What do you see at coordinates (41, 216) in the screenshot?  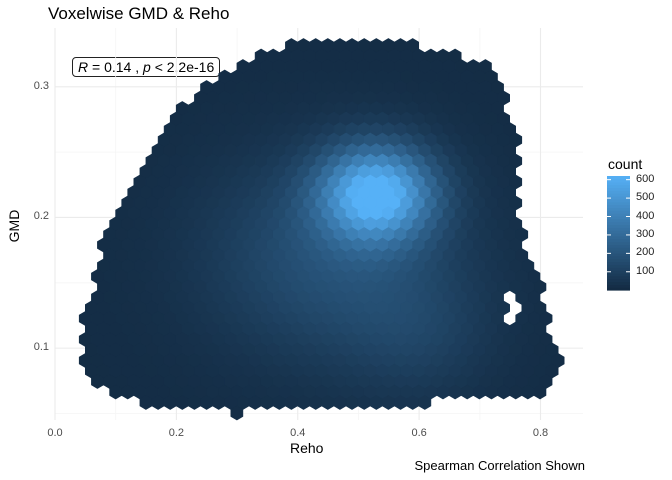 I see `y-tick-label: 0.2` at bounding box center [41, 216].